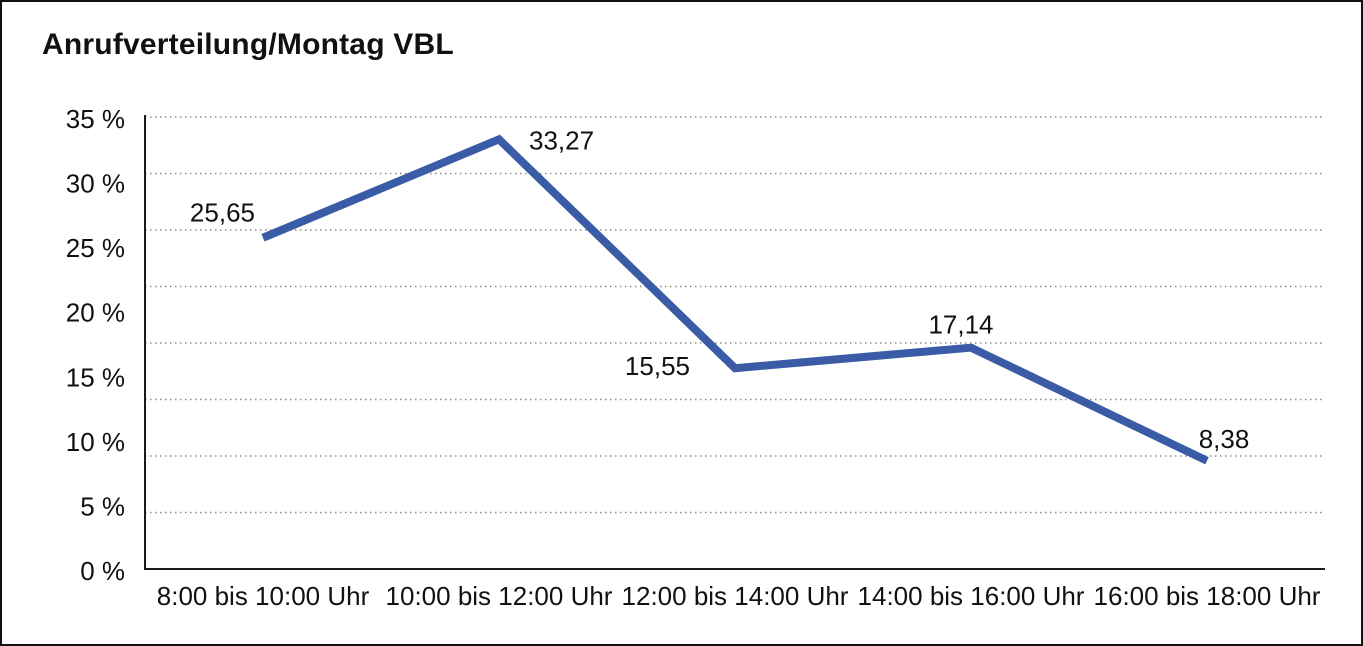 Image resolution: width=1363 pixels, height=646 pixels. Describe the element at coordinates (1224, 439) in the screenshot. I see `data-point-label: 8,38` at that location.